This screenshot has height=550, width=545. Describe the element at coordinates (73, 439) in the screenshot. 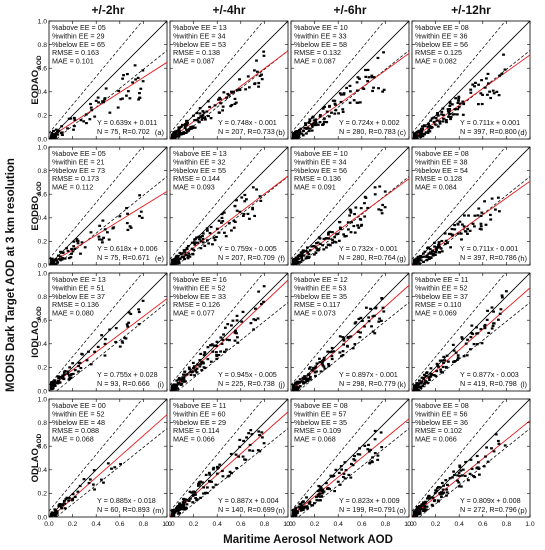

I see `stat-line: MAE = 0.068` at that location.